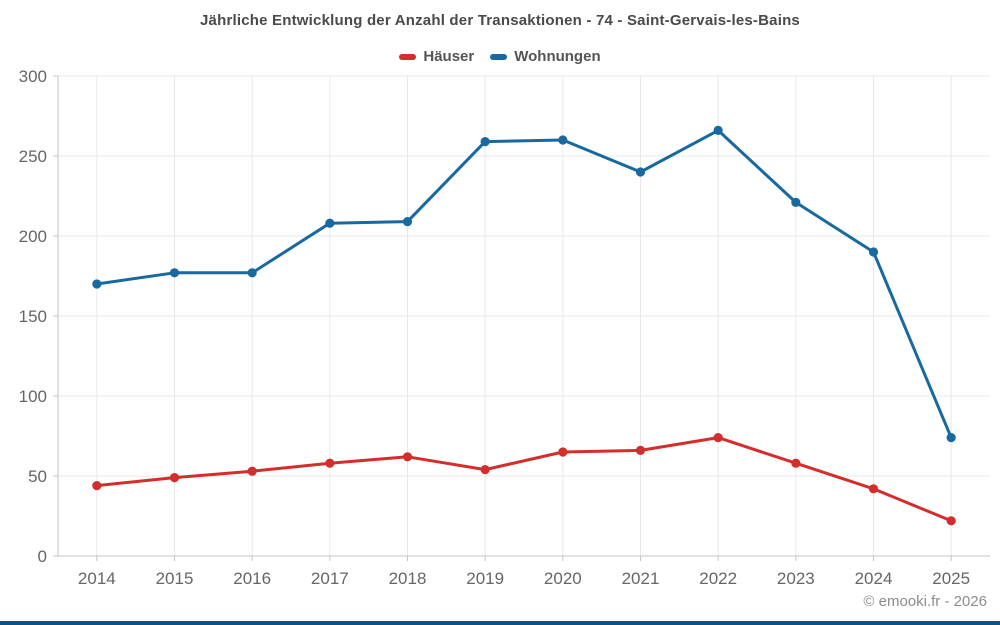  I want to click on legend-label: Häuser, so click(449, 56).